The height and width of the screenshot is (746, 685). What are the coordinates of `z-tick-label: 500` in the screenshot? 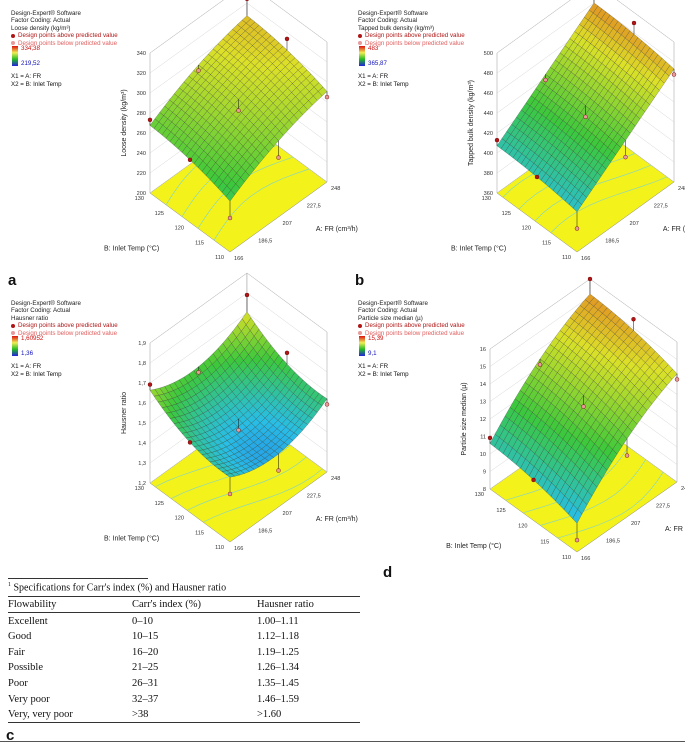 It's located at (488, 54).